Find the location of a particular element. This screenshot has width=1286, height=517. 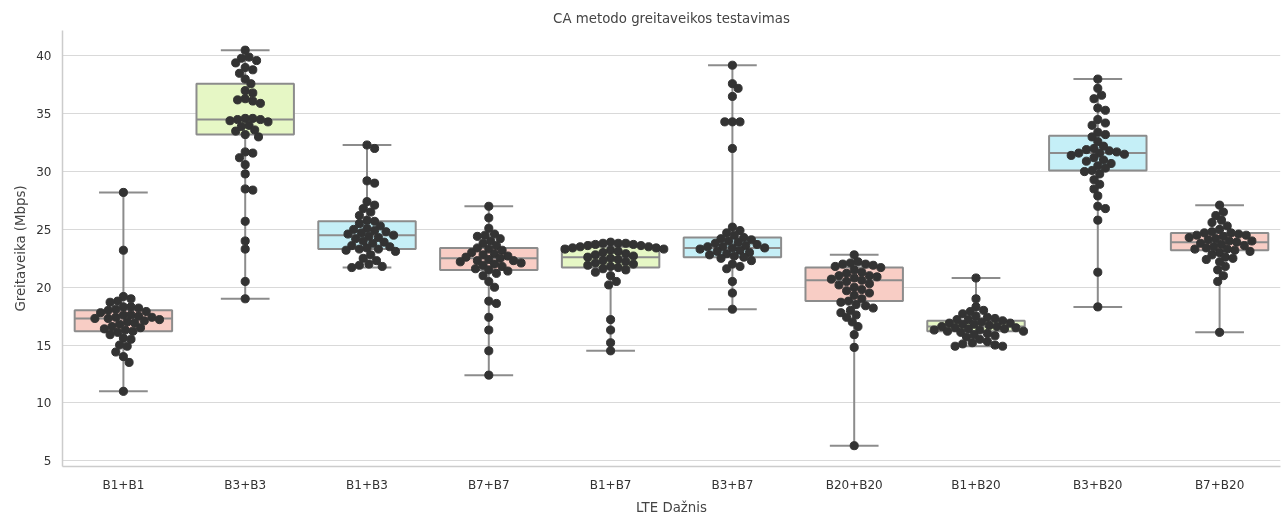

x-tick-label: B3+B3 is located at coordinates (245, 484).